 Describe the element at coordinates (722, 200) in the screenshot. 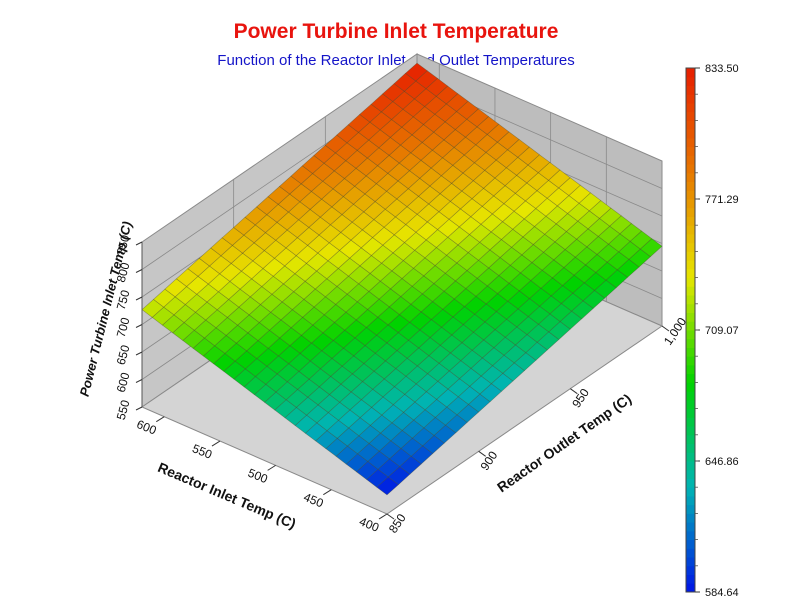

I see `colorbar-tick-label: 771.29` at that location.